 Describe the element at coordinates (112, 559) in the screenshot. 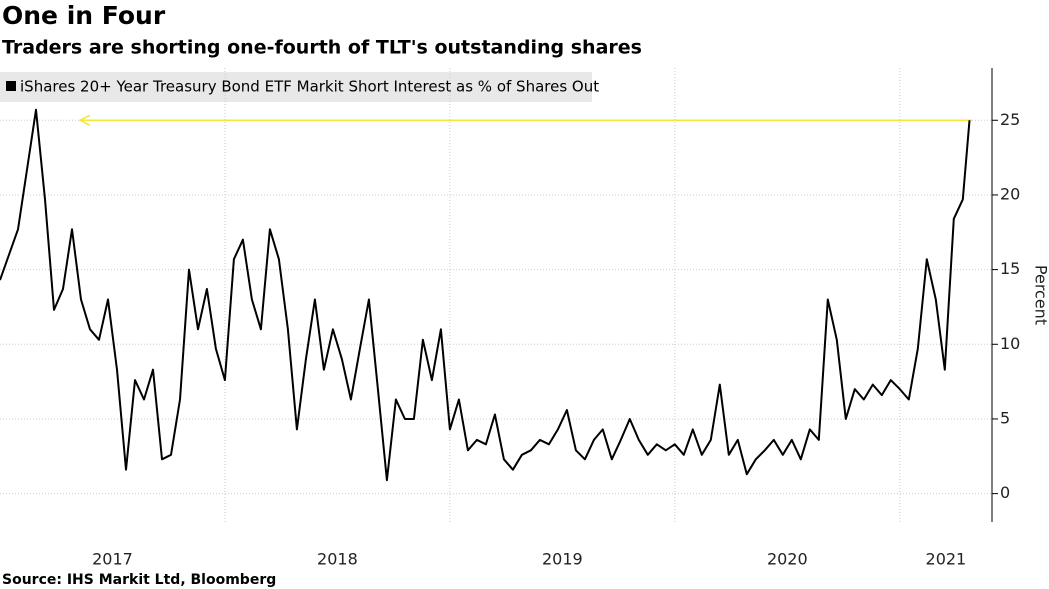

I see `x-tick-label: 2017` at that location.